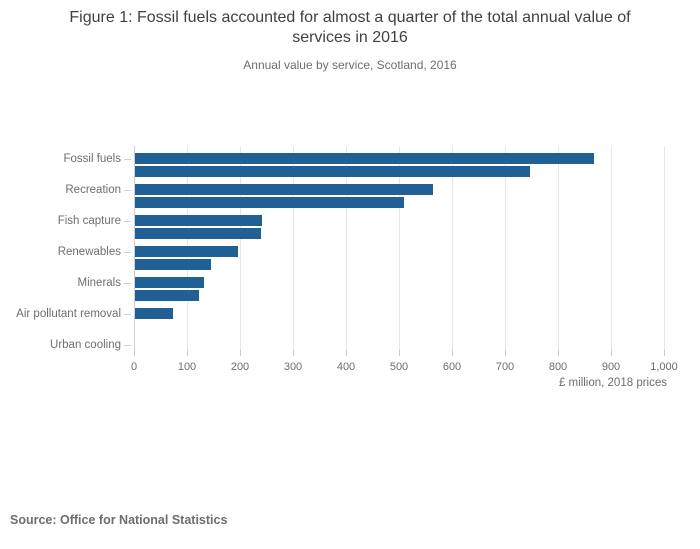 The image size is (700, 549). What do you see at coordinates (154, 313) in the screenshot?
I see `bar-air-pollutant-removal-upper-bar` at bounding box center [154, 313].